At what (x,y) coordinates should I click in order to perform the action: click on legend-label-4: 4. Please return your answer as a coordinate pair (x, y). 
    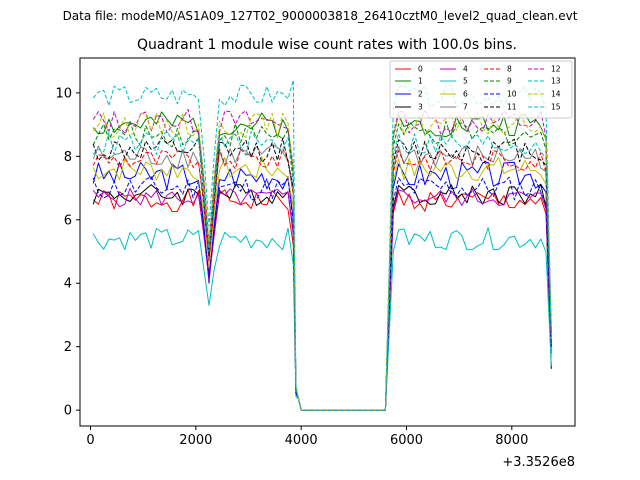
    Looking at the image, I should click on (465, 69).